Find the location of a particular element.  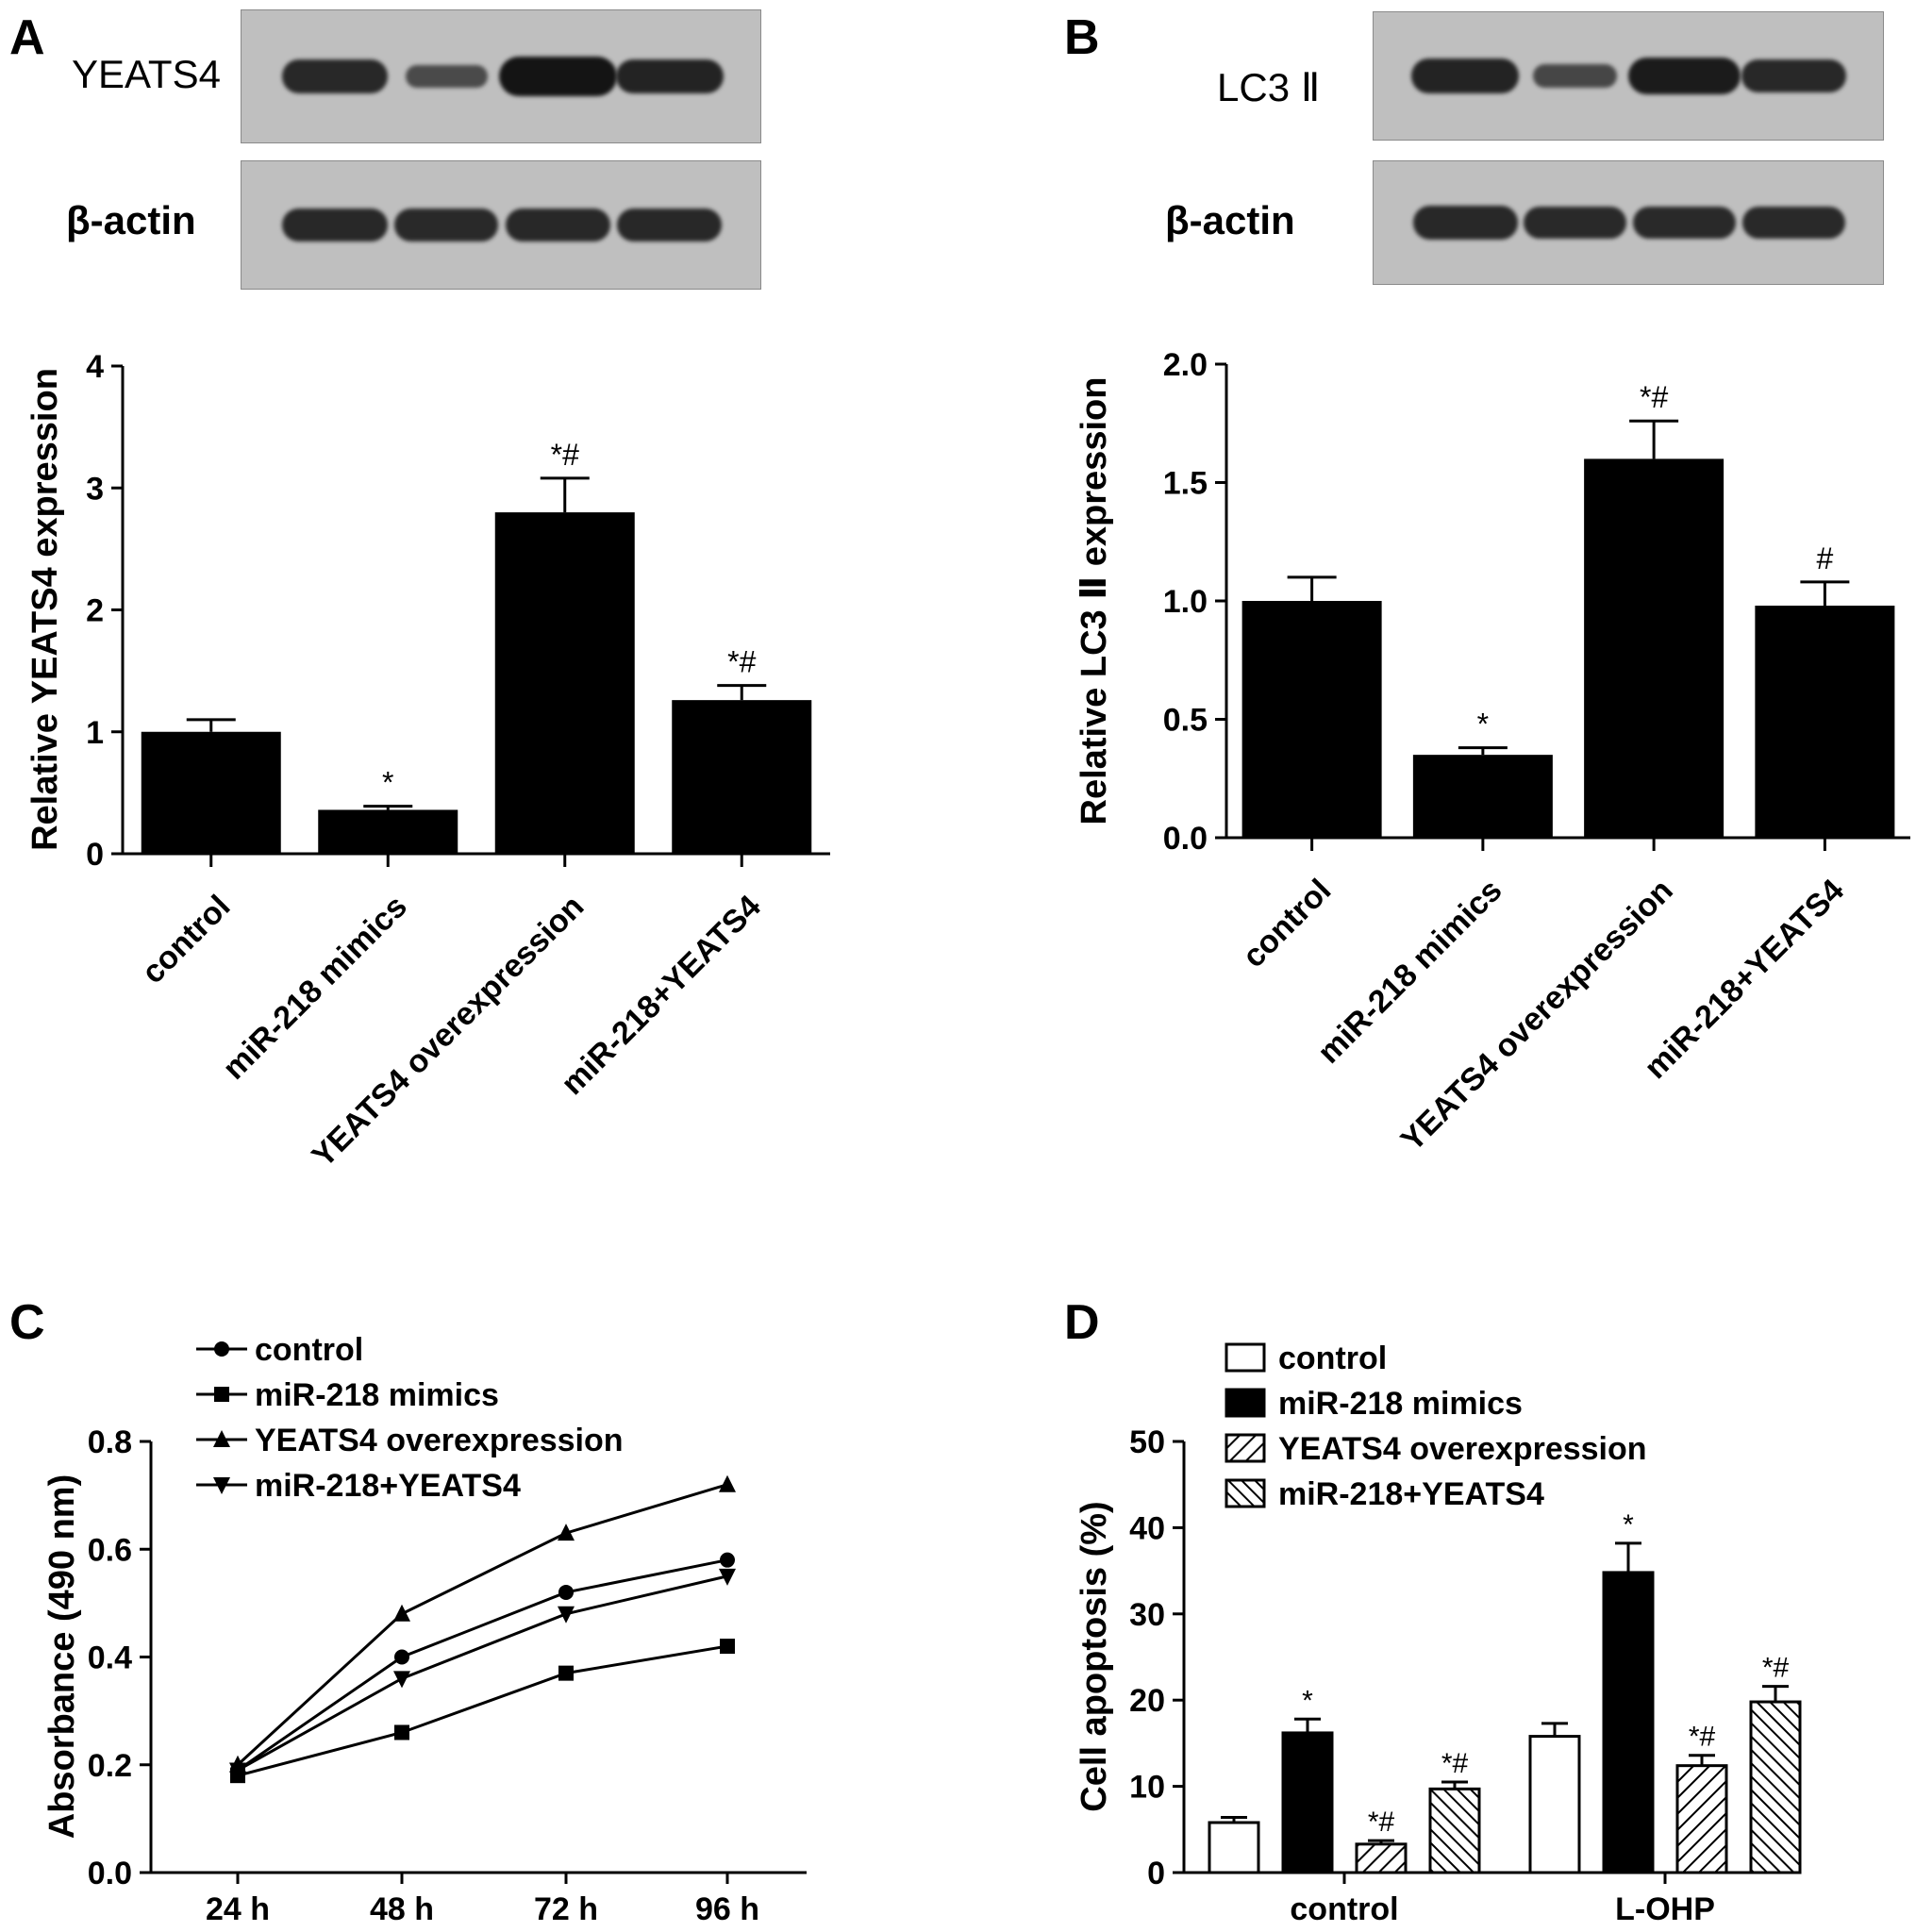

chart-b-y-tick-label: 2.0 is located at coordinates (1185, 365).